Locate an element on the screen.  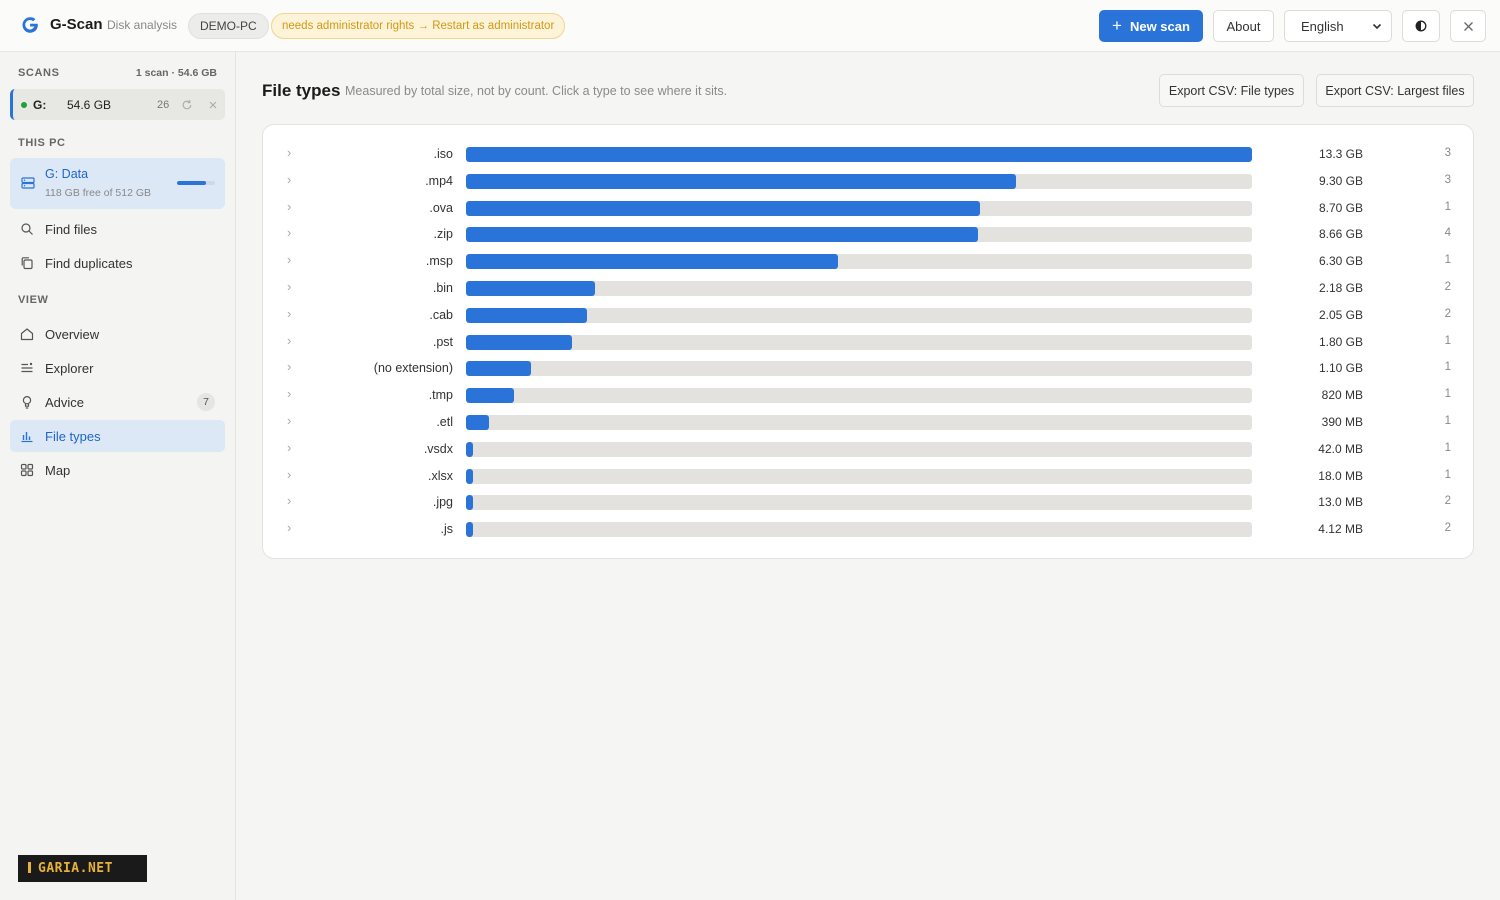
file-type-row: › .pst 1.80 GB 1 is located at coordinates (869, 343).